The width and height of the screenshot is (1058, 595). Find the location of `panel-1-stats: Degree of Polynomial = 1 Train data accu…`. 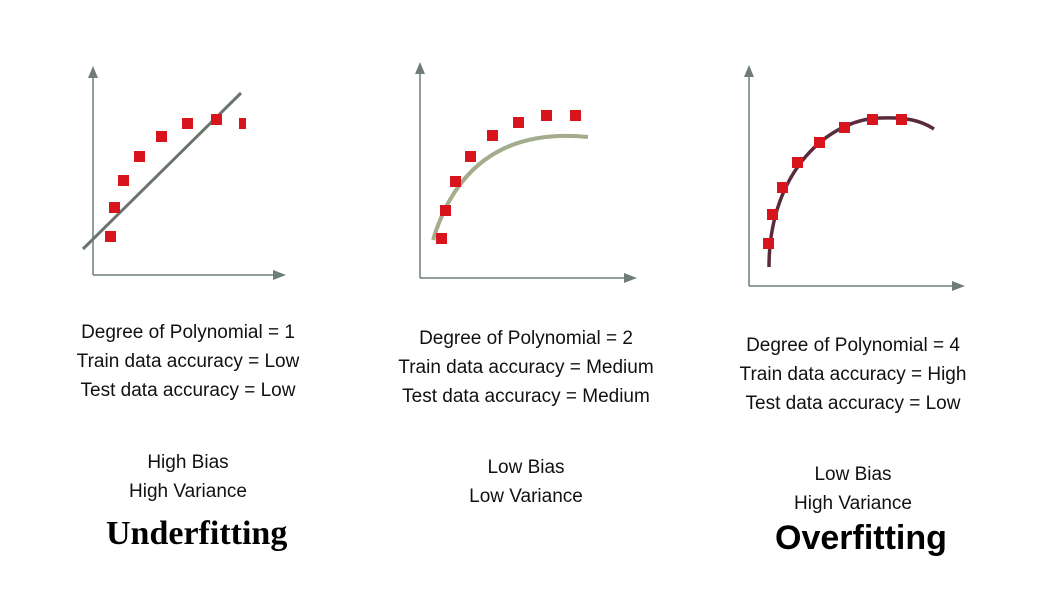

panel-1-stats: Degree of Polynomial = 1 Train data accu… is located at coordinates (188, 361).